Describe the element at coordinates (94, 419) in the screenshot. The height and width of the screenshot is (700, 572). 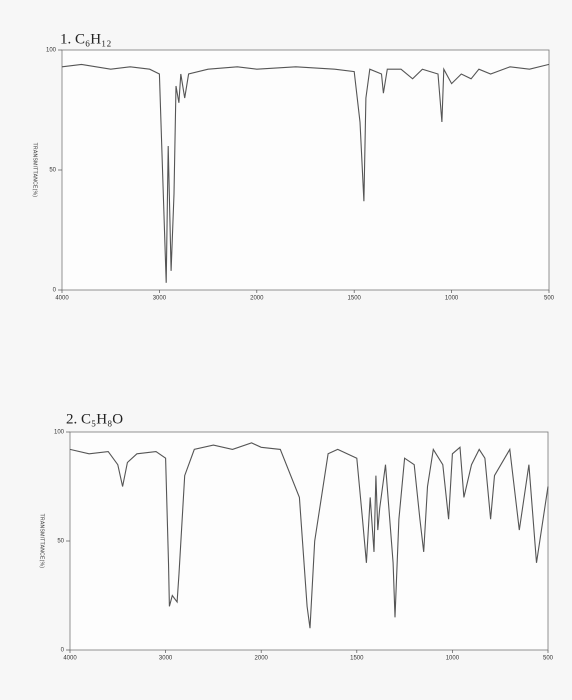
I see `chart-title: 2. C₅H₈O` at that location.